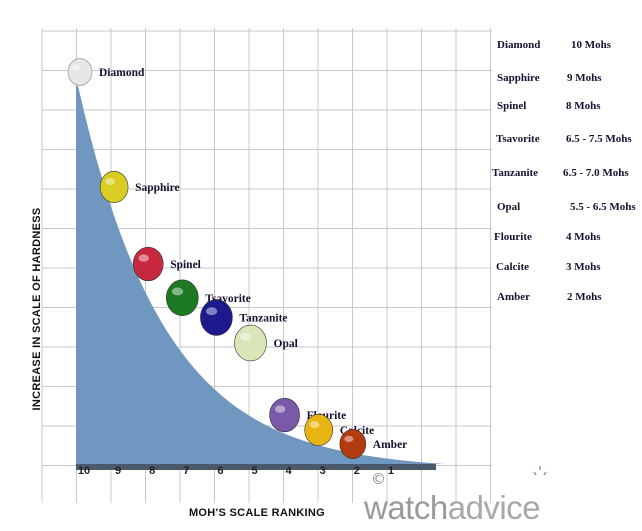 This screenshot has height=531, width=642. Describe the element at coordinates (257, 513) in the screenshot. I see `x-axis-title: MOH'S SCALE RANKING` at that location.